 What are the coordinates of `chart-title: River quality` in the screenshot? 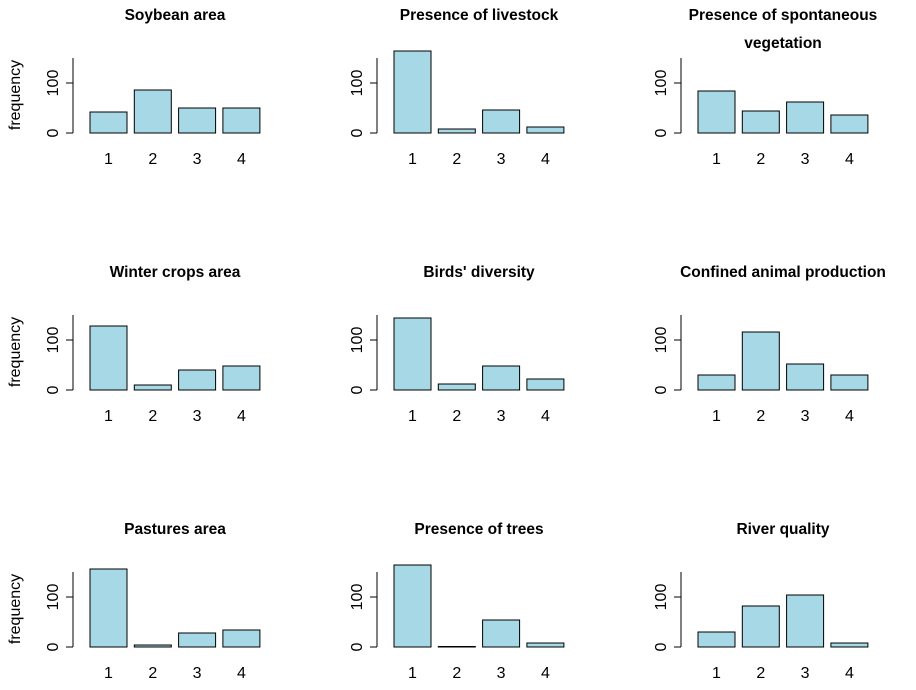 It's located at (783, 529).